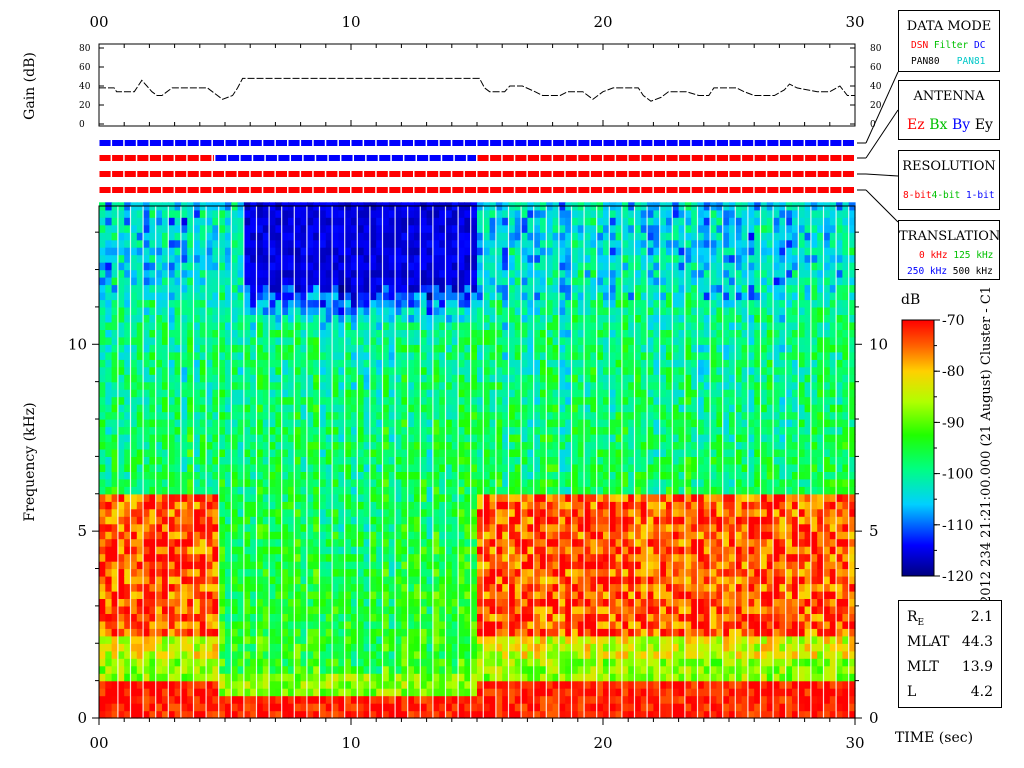 The height and width of the screenshot is (768, 1024). I want to click on translation-bar-segment, so click(294, 190).